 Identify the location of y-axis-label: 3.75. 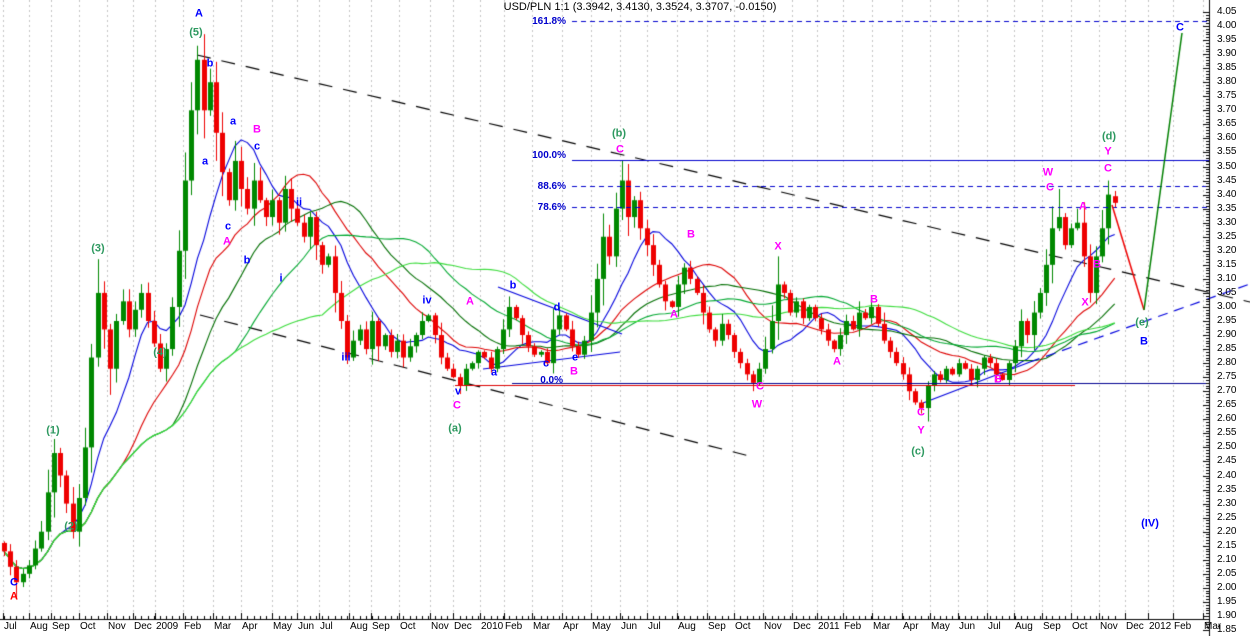
(1227, 96).